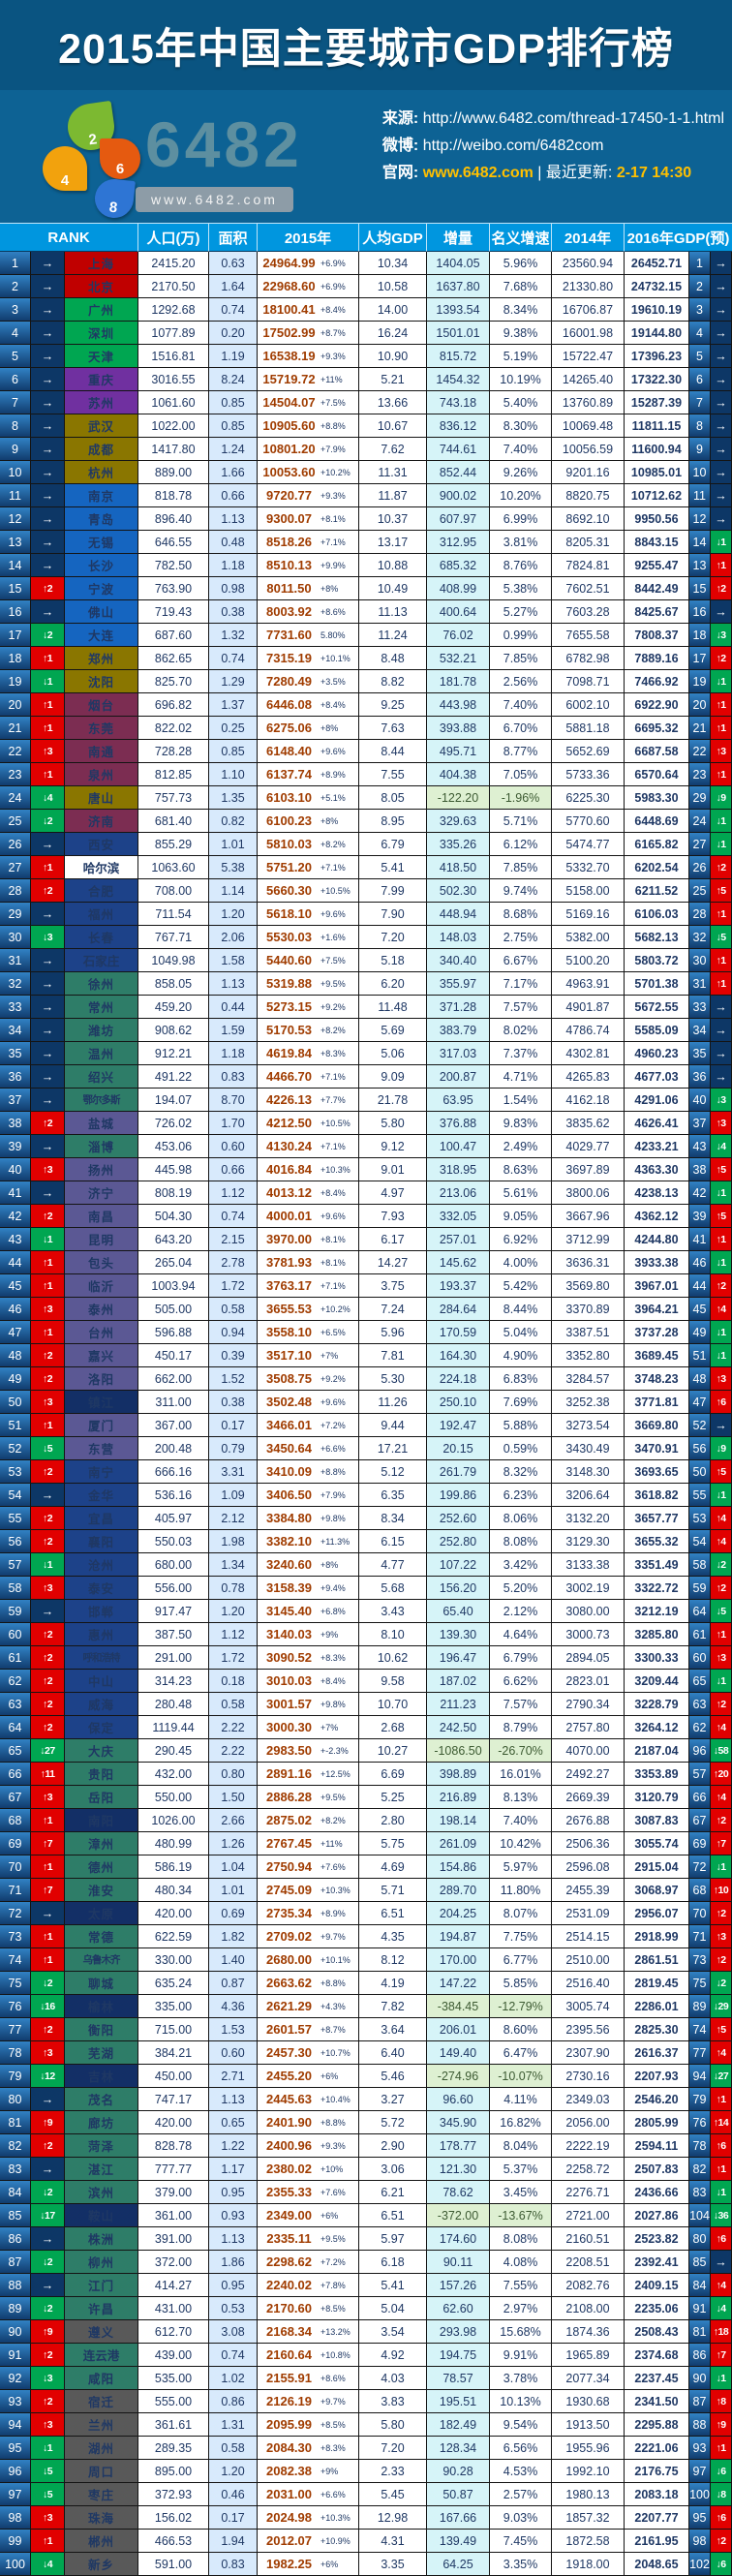  Describe the element at coordinates (458, 402) in the screenshot. I see `gdp-increment: 743.18` at that location.